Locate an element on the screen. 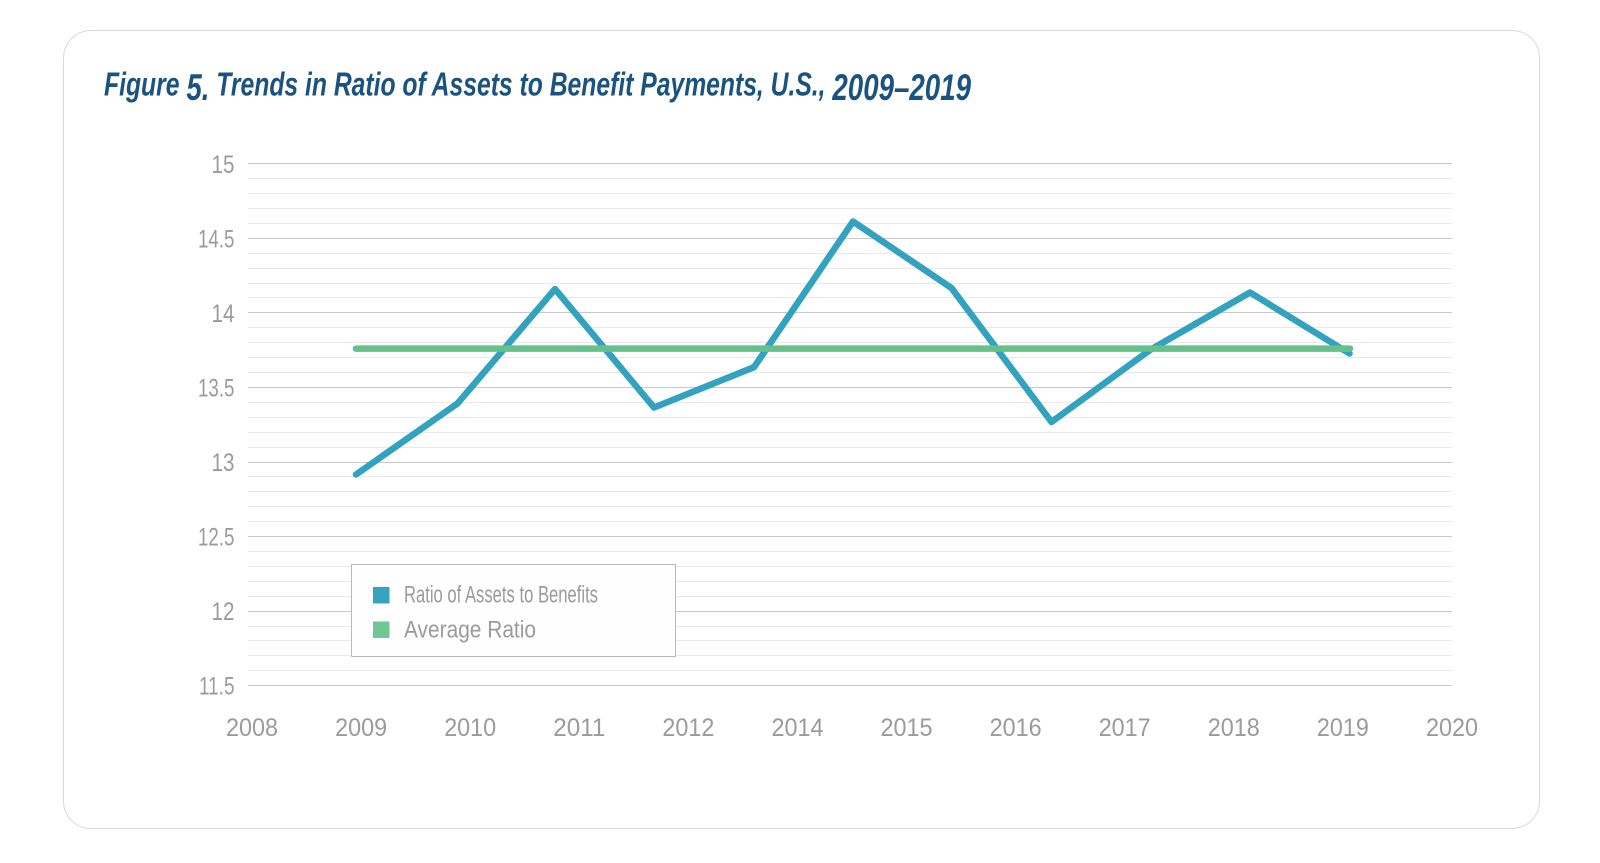 This screenshot has width=1600, height=863. svg-text: 14 is located at coordinates (223, 314).